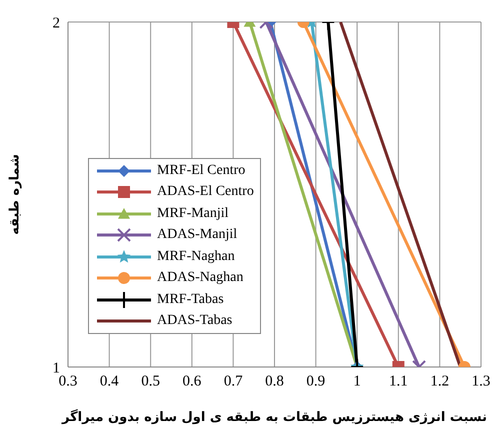  What do you see at coordinates (56, 23) in the screenshot?
I see `y-tick-label: 2` at bounding box center [56, 23].